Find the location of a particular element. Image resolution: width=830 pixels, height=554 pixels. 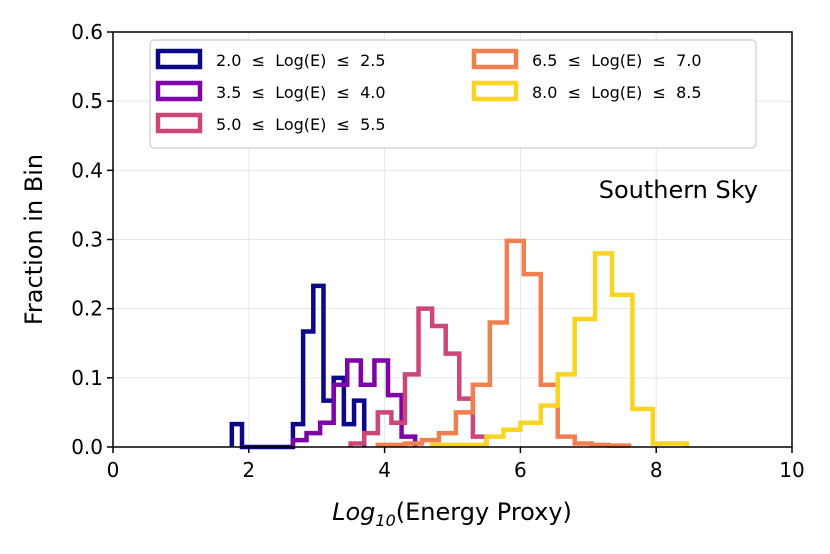

x-axis-label-subscript: 10 is located at coordinates (385, 520).